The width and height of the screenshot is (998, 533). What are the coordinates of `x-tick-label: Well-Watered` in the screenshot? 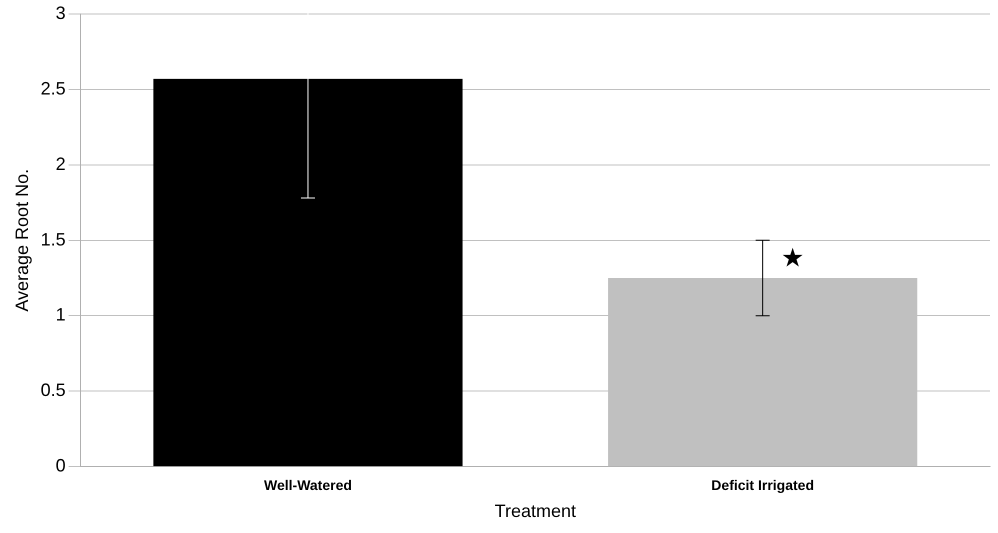 It's located at (308, 484).